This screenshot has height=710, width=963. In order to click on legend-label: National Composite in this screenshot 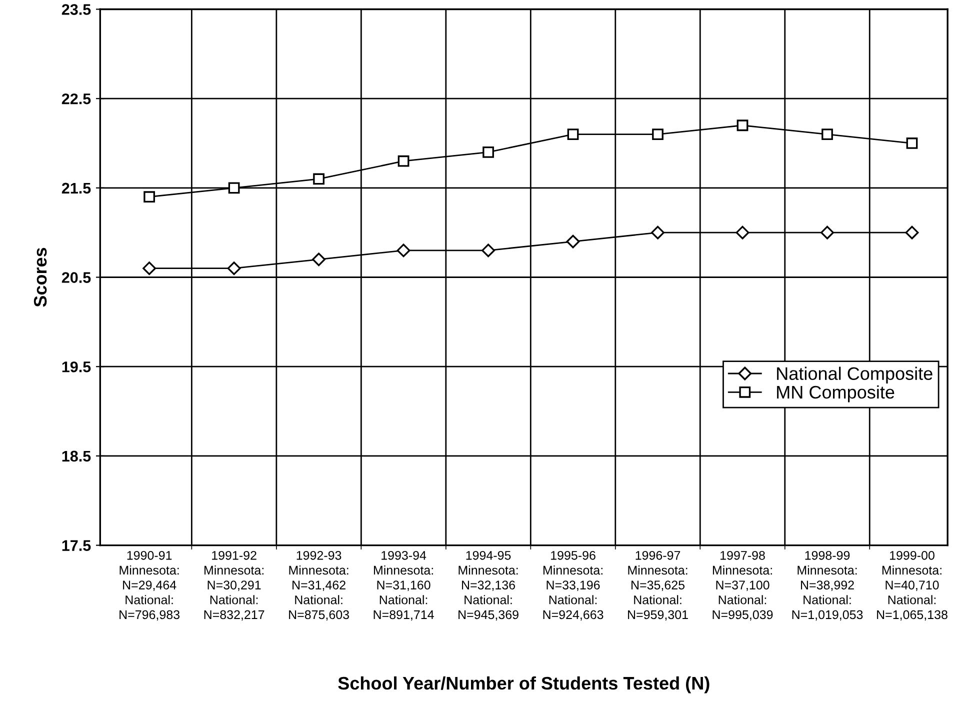, I will do `click(854, 375)`.